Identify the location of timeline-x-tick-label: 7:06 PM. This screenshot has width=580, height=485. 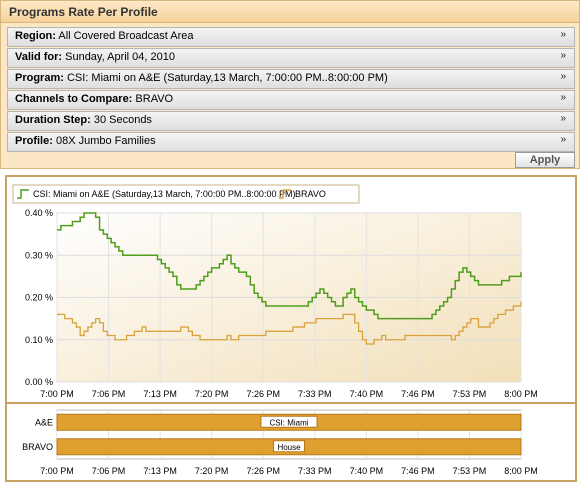
(109, 471).